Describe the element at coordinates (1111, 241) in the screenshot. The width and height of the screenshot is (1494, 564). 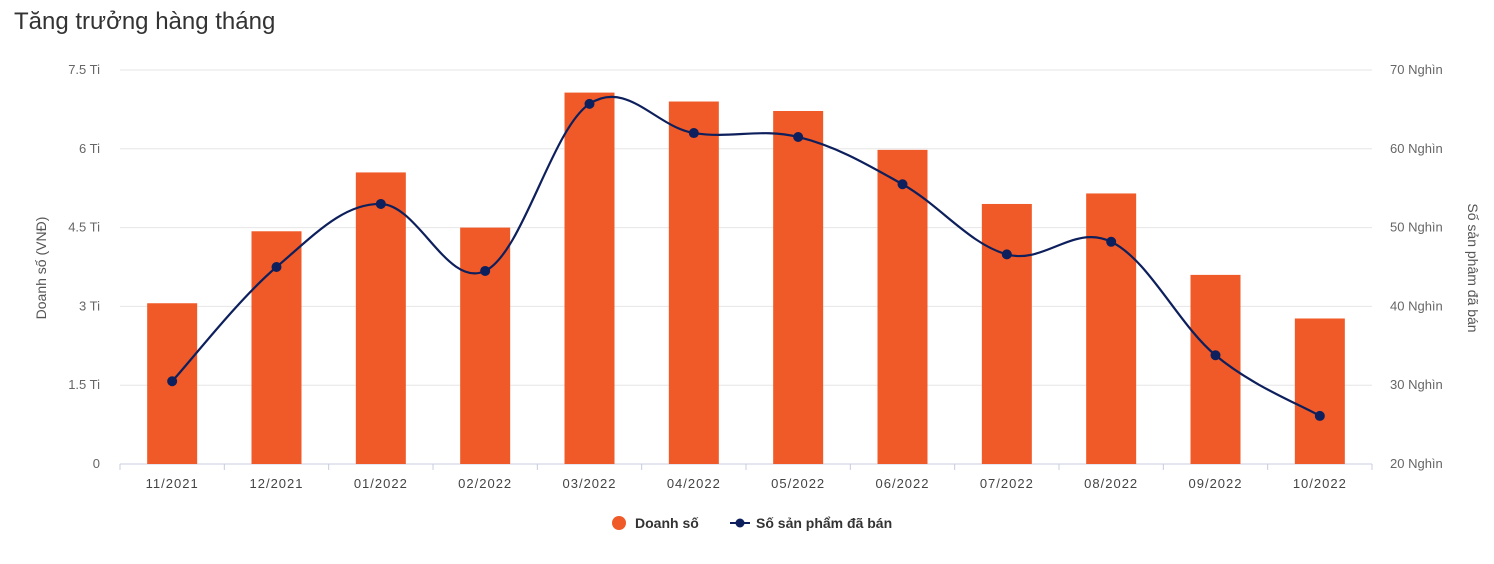
I see `line-point-08-2022` at that location.